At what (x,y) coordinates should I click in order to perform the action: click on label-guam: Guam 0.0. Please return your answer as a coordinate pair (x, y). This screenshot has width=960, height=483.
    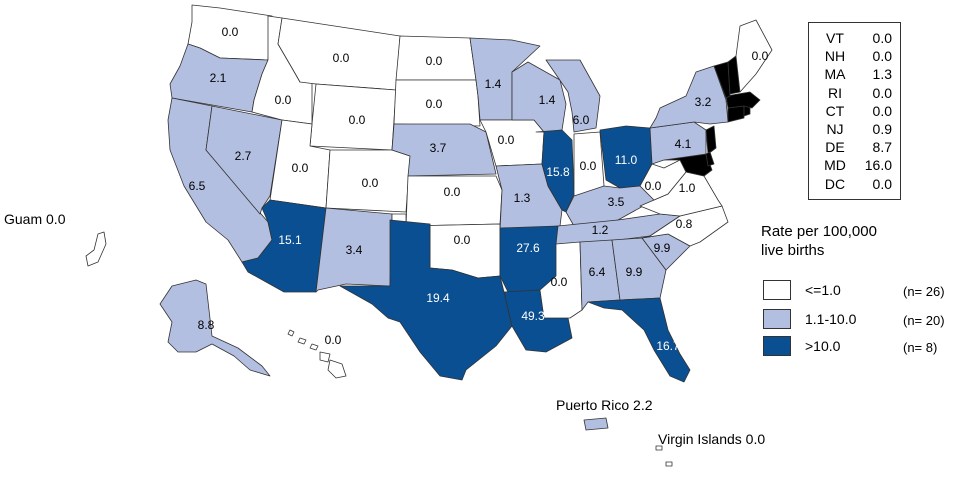
    Looking at the image, I should click on (35, 219).